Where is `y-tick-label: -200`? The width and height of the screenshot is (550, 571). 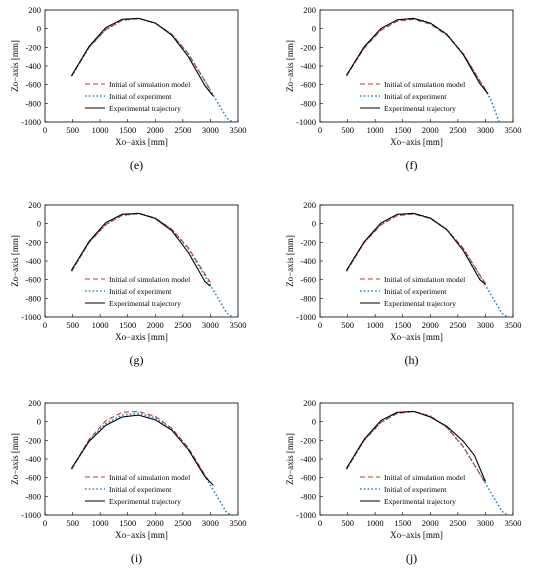 y-tick-label: -200 is located at coordinates (308, 242).